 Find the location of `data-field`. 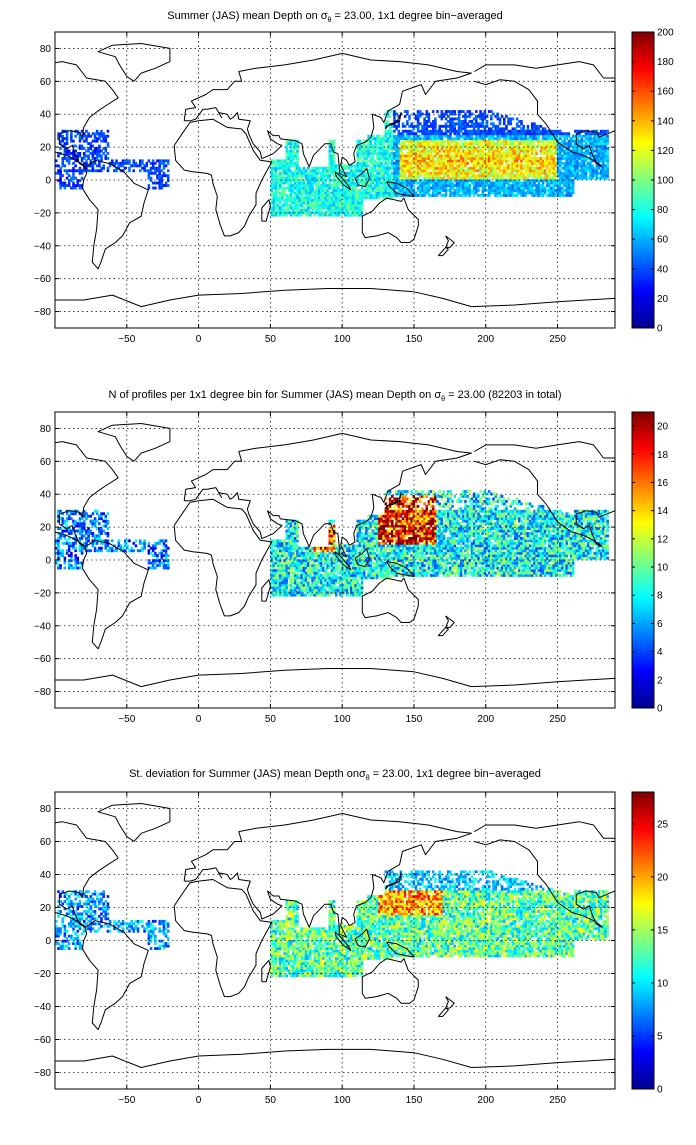

data-field is located at coordinates (332, 163).